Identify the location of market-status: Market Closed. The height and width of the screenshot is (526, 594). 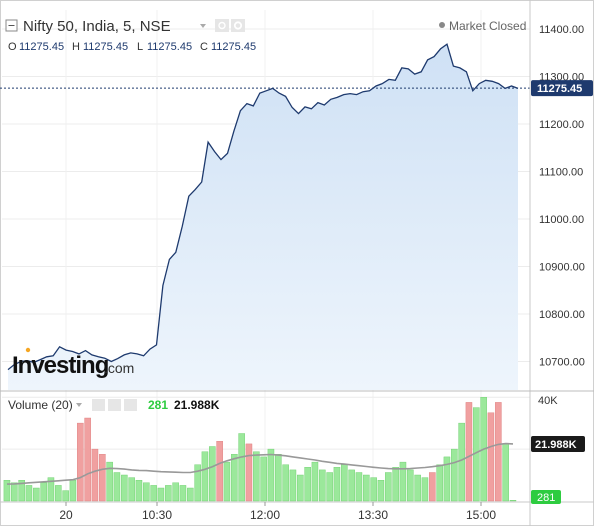
(487, 26).